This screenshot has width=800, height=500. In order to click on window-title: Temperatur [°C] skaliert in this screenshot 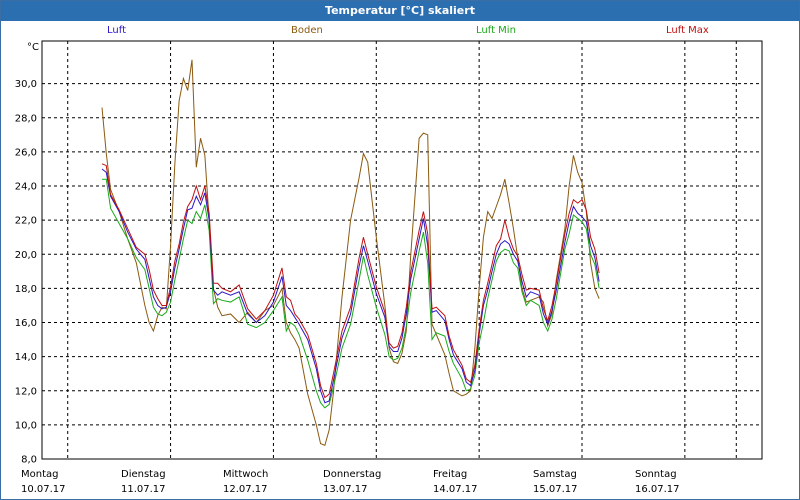, I will do `click(400, 11)`.